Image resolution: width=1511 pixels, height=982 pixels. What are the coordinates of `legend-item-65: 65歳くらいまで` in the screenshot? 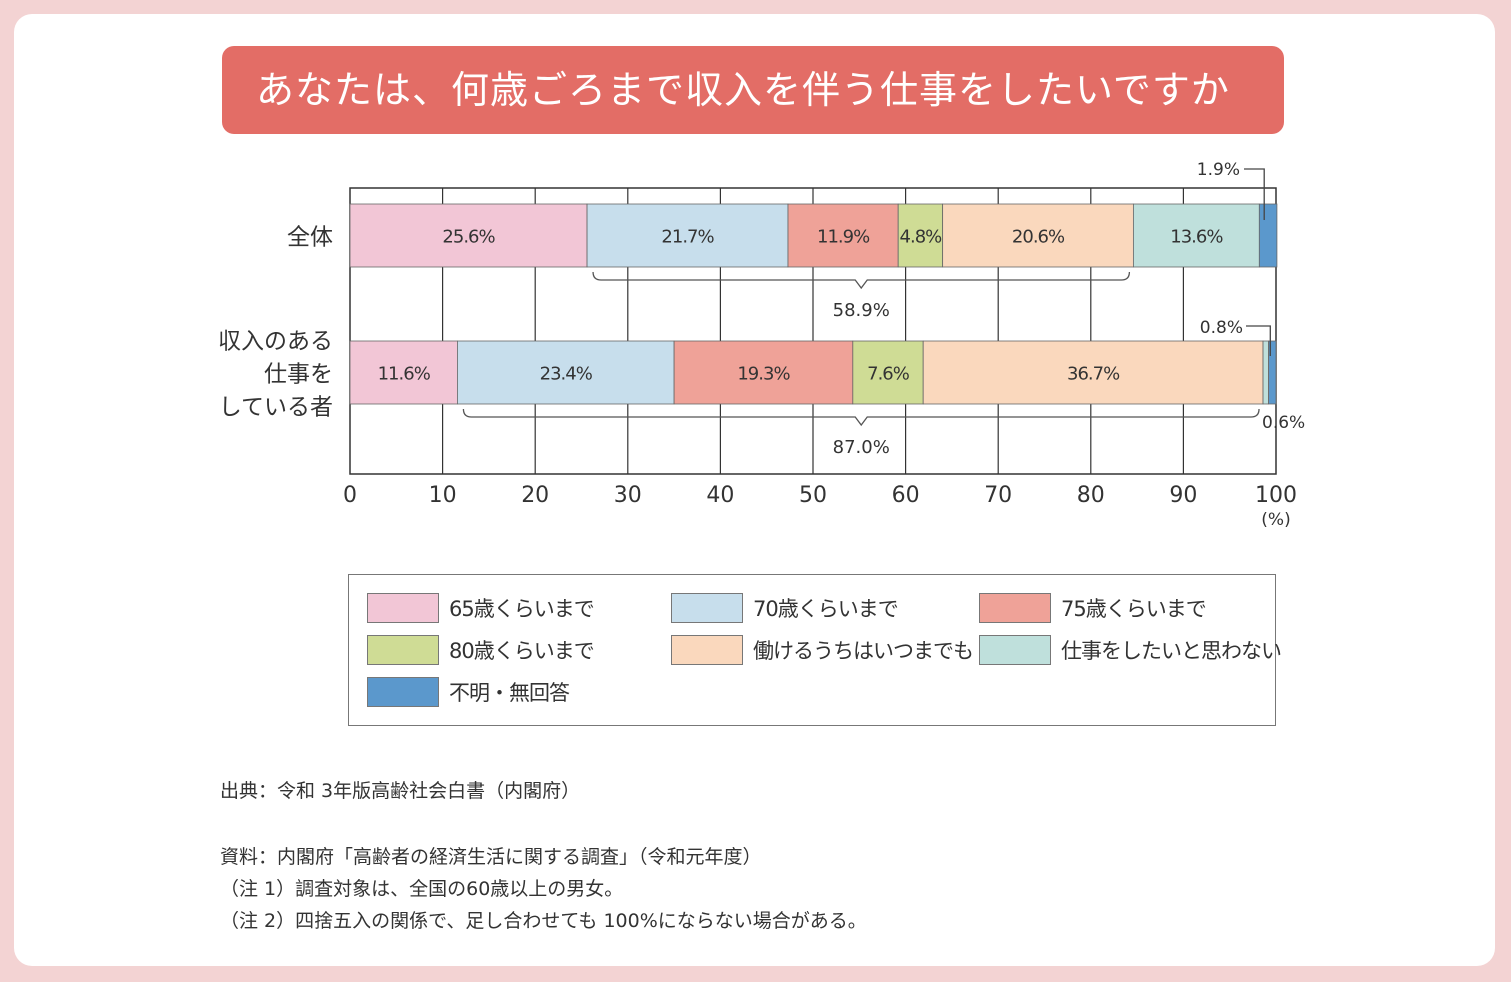 It's located at (481, 608).